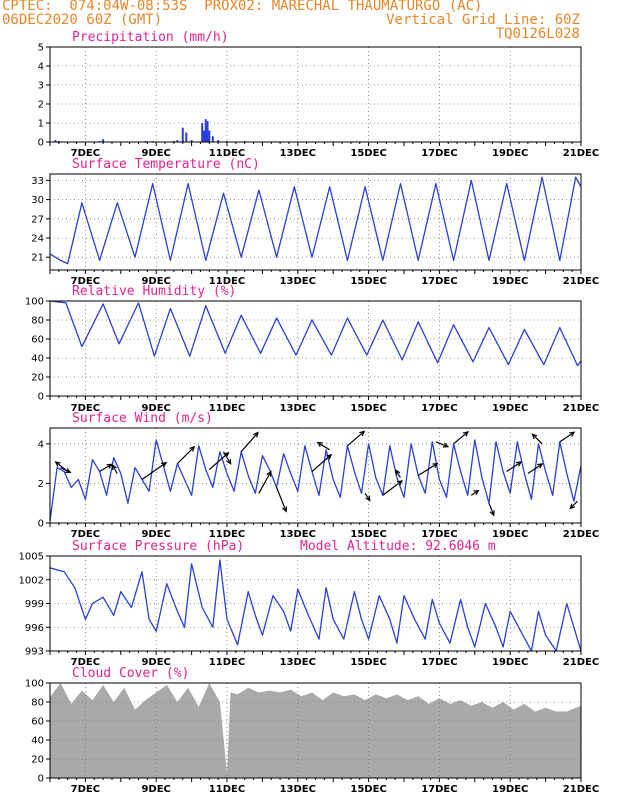 Image resolution: width=618 pixels, height=800 pixels. Describe the element at coordinates (41, 86) in the screenshot. I see `y-tick-label: 3` at that location.